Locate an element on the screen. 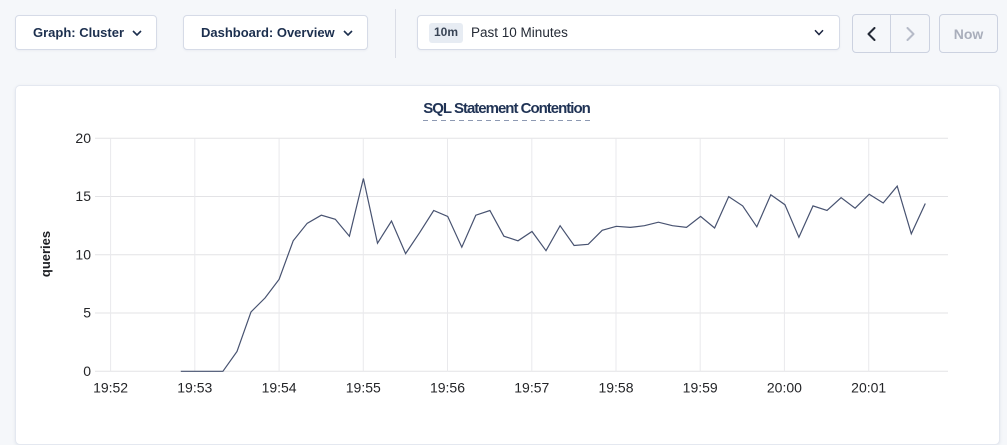 Image resolution: width=1007 pixels, height=445 pixels. svg-text: 19:53 is located at coordinates (194, 388).